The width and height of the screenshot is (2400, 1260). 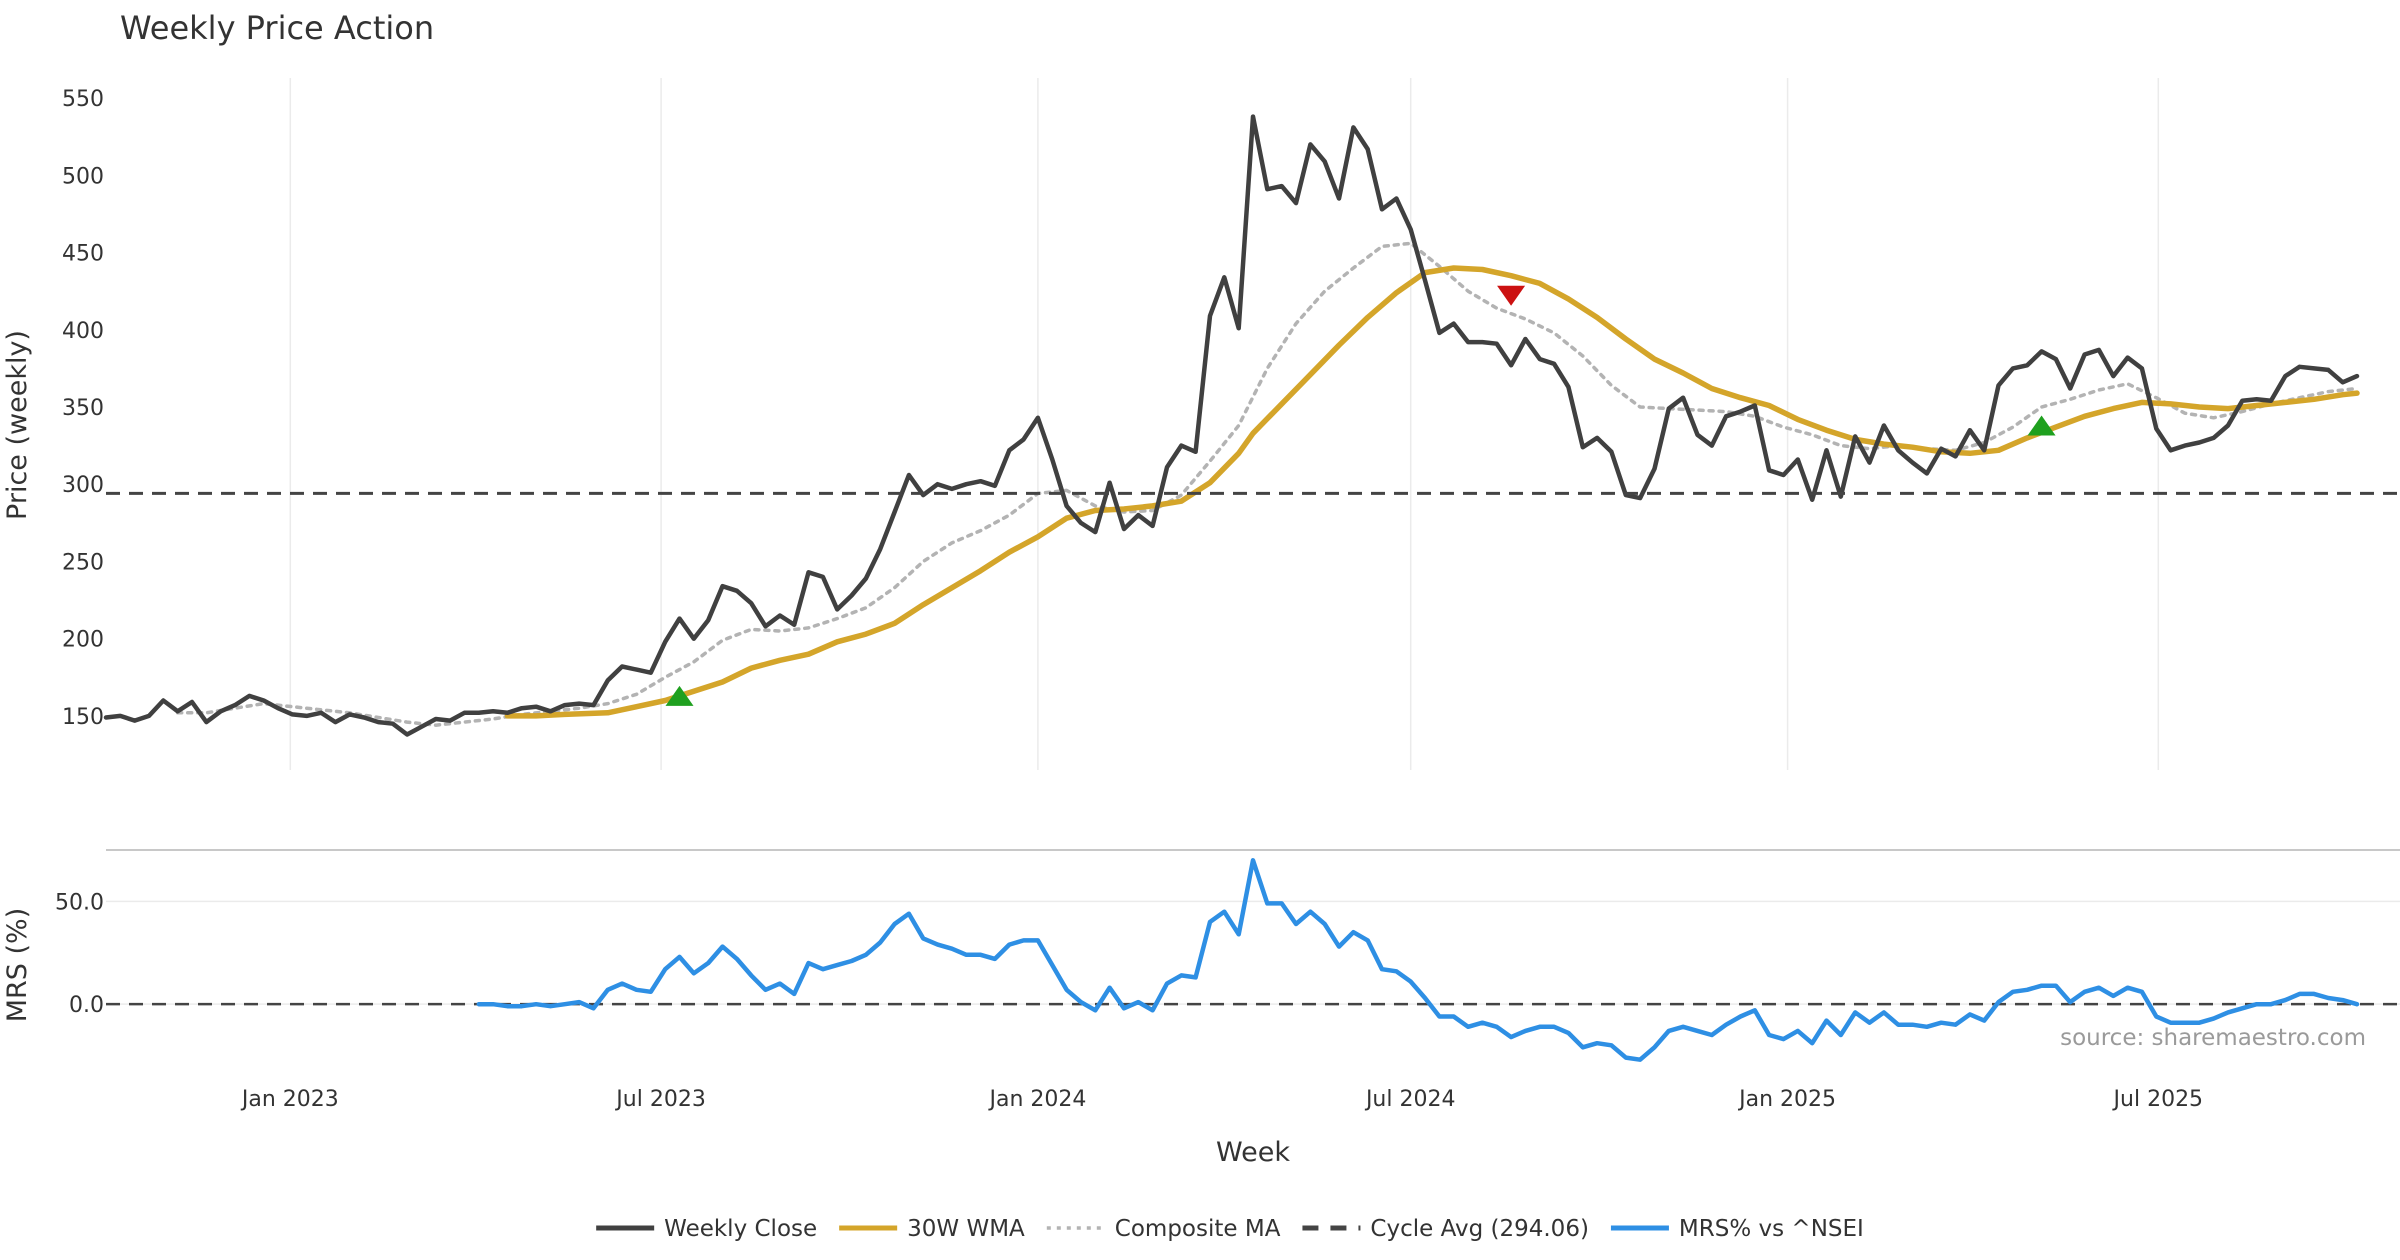 I want to click on legend-item-30w-wma: 30W WMA, so click(x=932, y=1229).